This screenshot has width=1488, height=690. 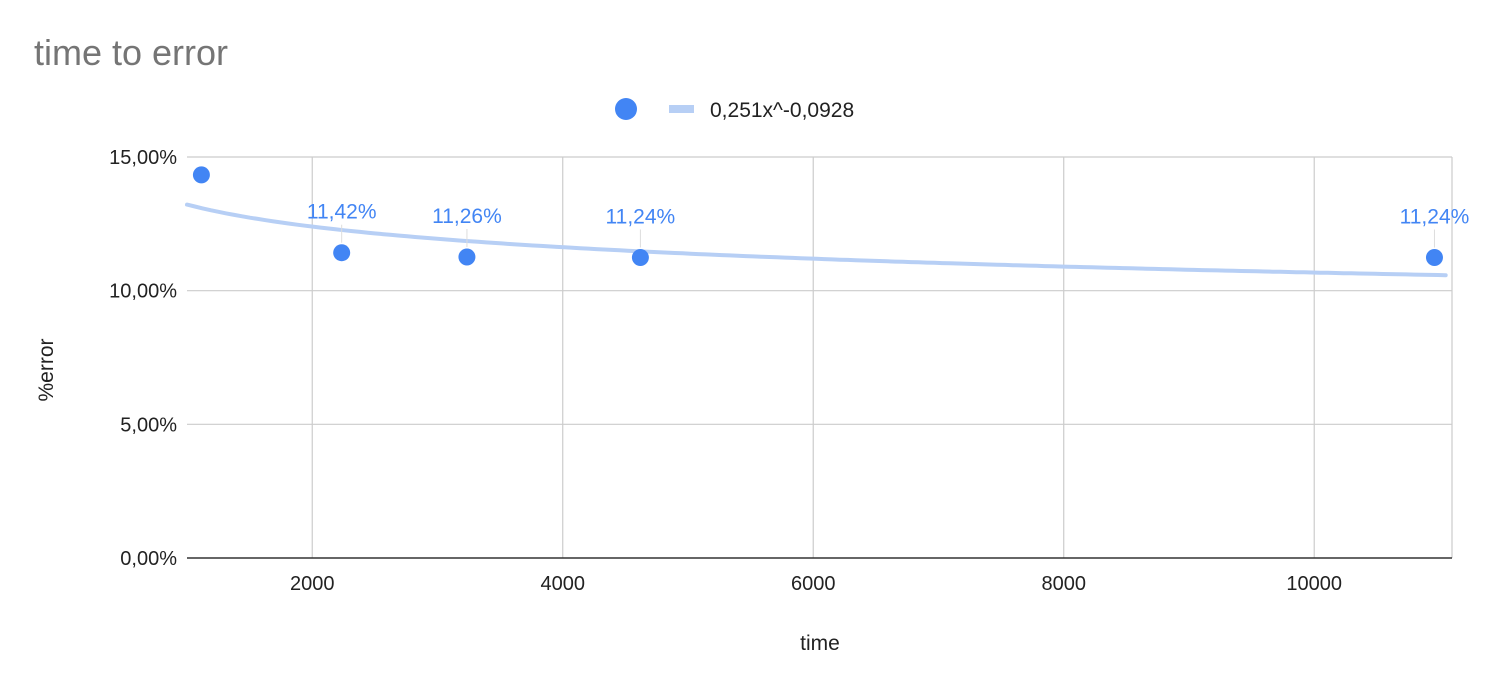 I want to click on points-layer, so click(x=817, y=216).